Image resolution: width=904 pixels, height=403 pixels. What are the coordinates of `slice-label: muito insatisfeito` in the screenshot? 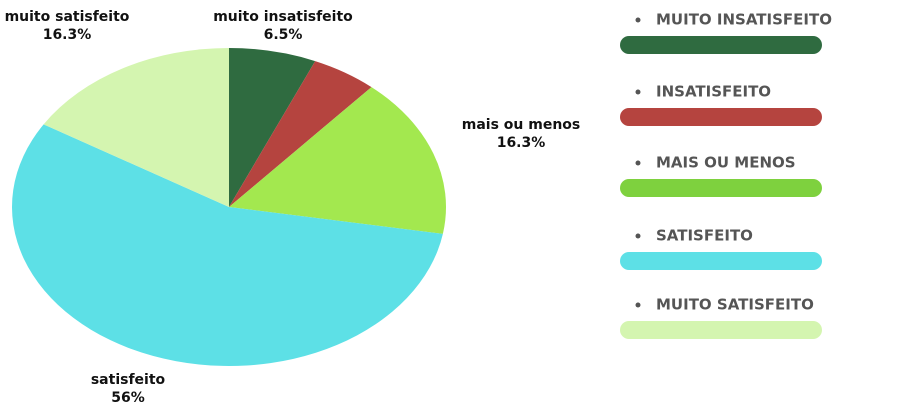 It's located at (283, 17).